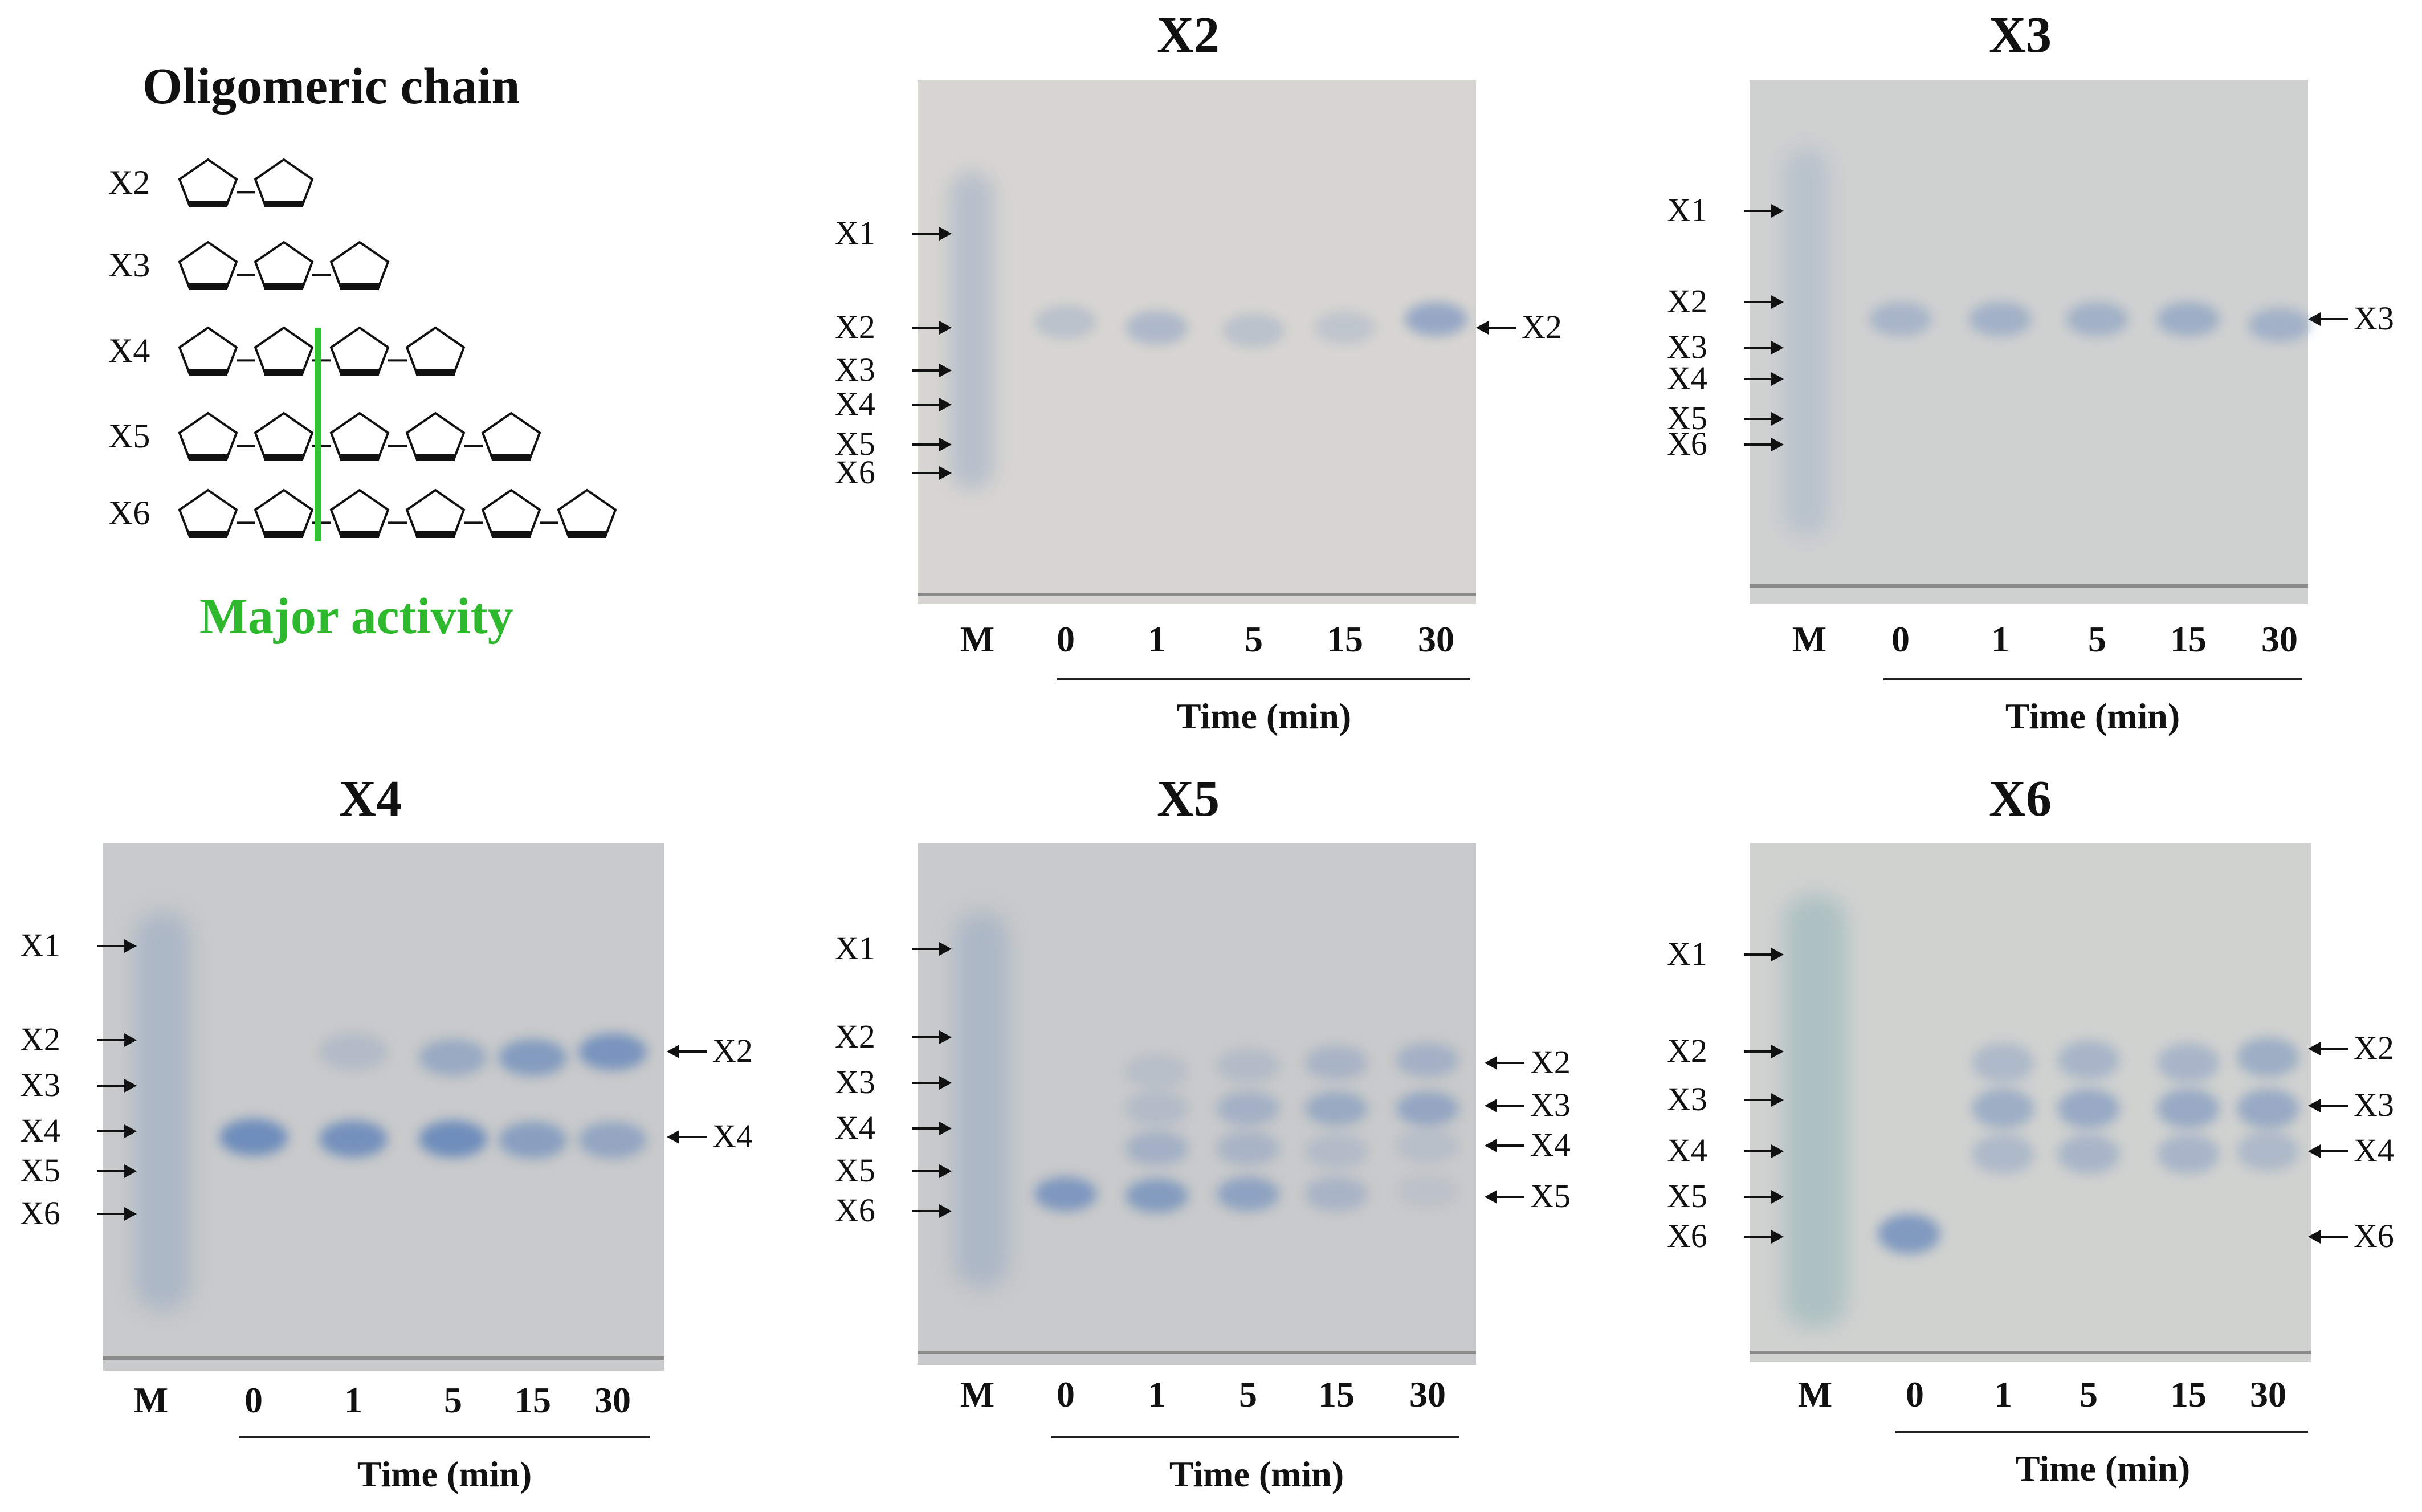  Describe the element at coordinates (2374, 1235) in the screenshot. I see `product-label-x6: X6` at that location.